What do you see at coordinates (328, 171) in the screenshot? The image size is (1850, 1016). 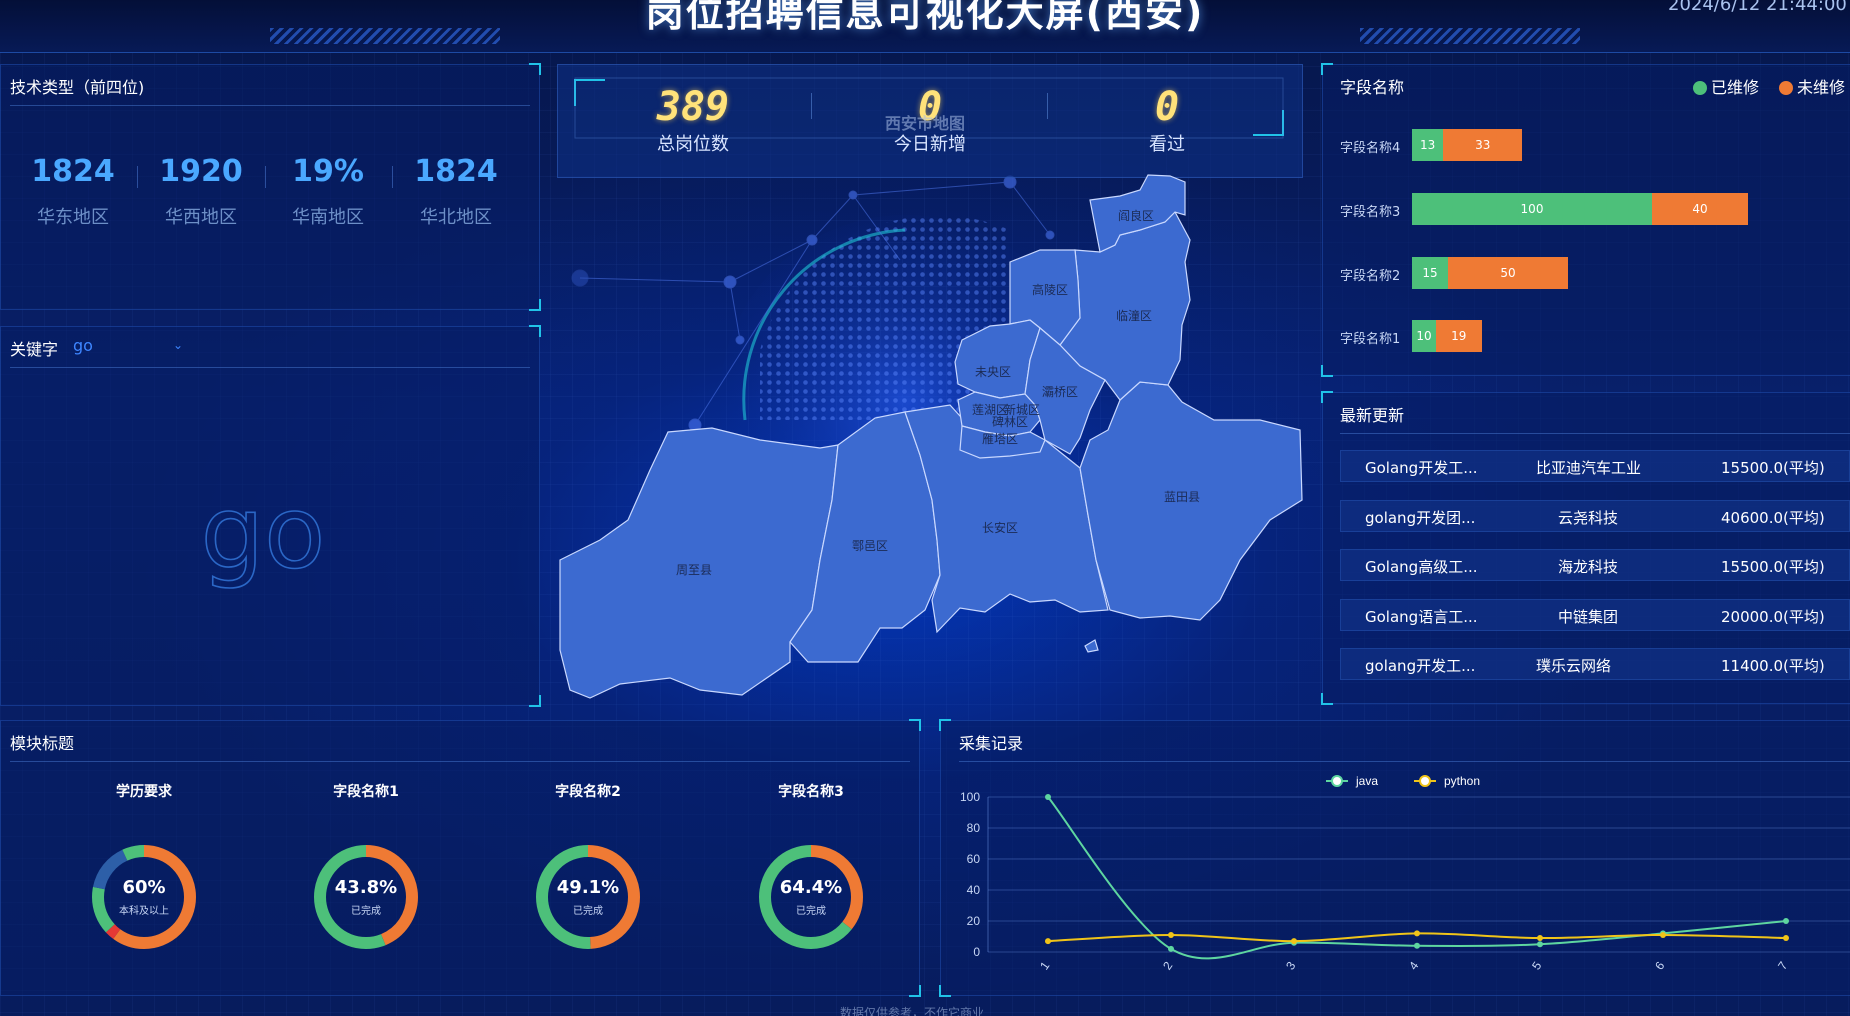 I see `stat-value: 19%` at bounding box center [328, 171].